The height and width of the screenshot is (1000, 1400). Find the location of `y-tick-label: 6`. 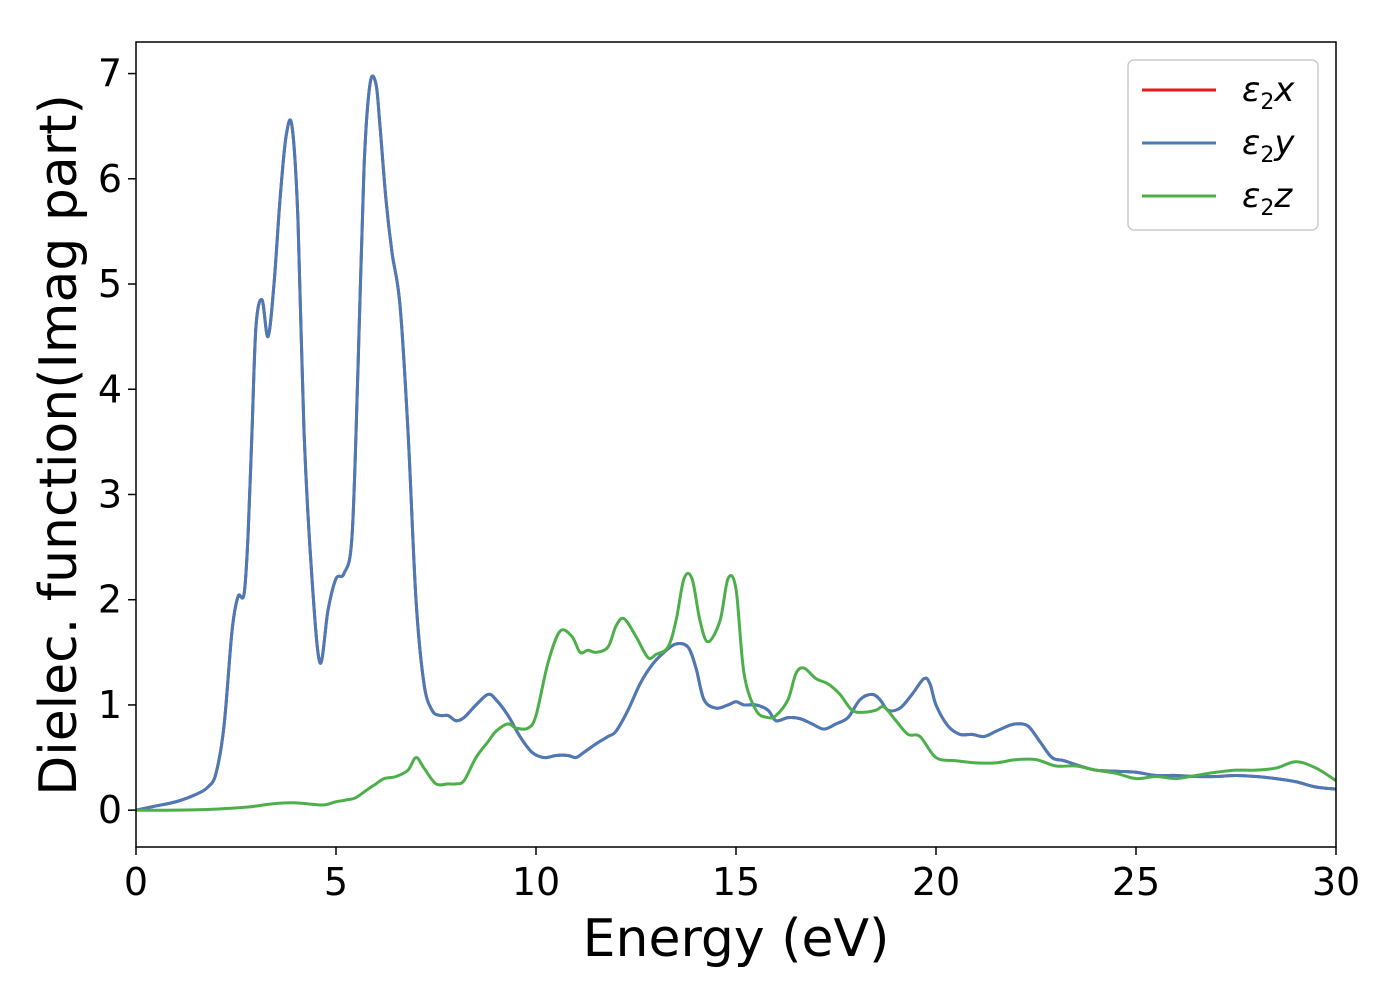

y-tick-label: 6 is located at coordinates (110, 179).